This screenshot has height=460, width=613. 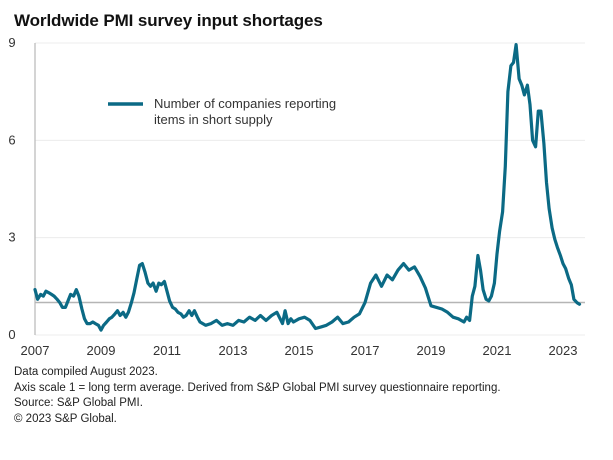 I want to click on x-tick-label: 2015, so click(x=299, y=350).